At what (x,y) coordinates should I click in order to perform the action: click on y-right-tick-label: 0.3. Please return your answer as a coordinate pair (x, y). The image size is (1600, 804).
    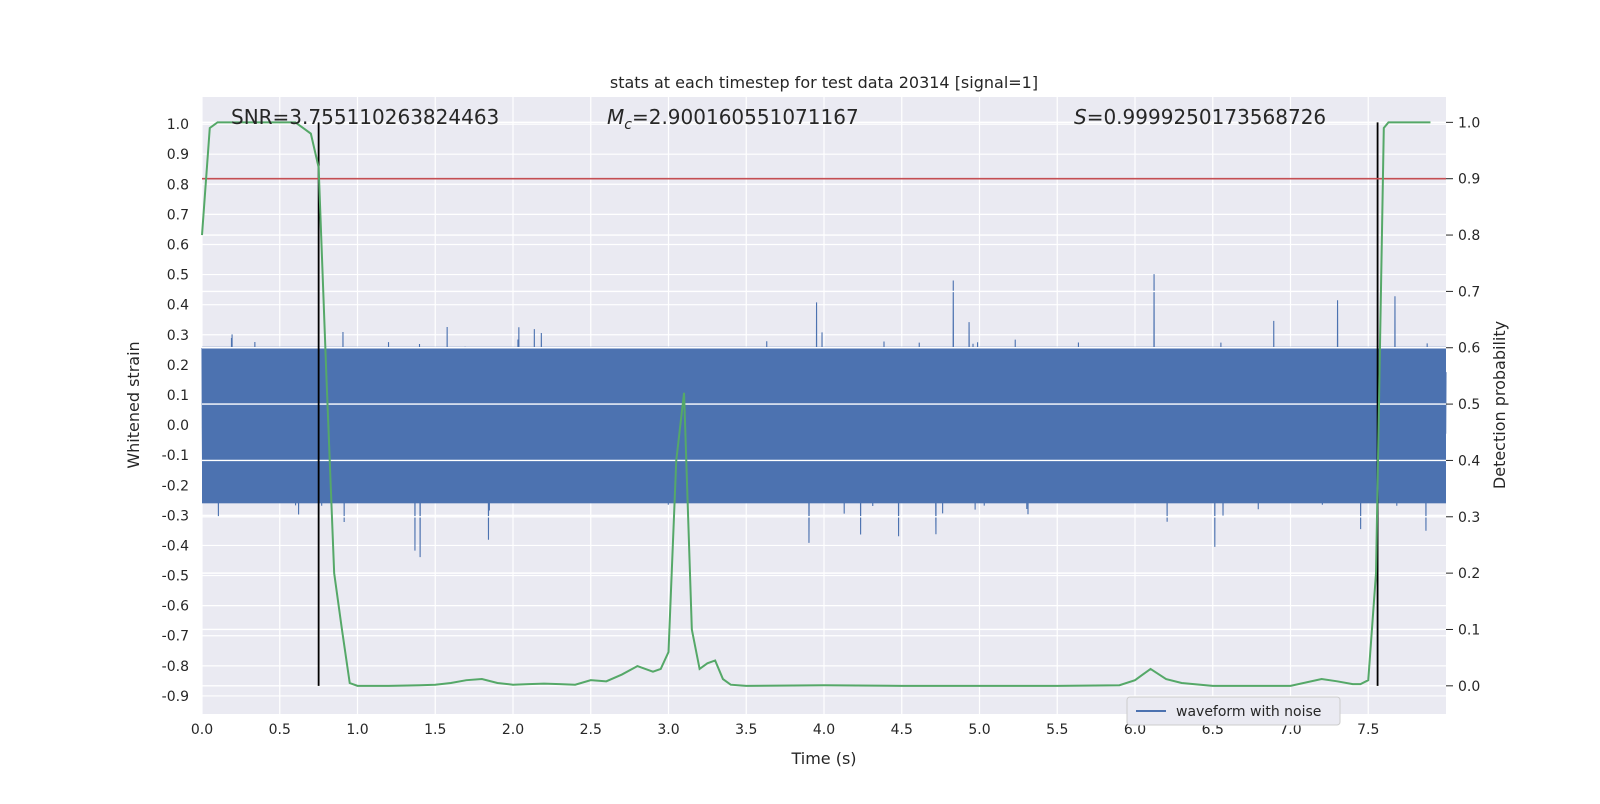
    Looking at the image, I should click on (1469, 518).